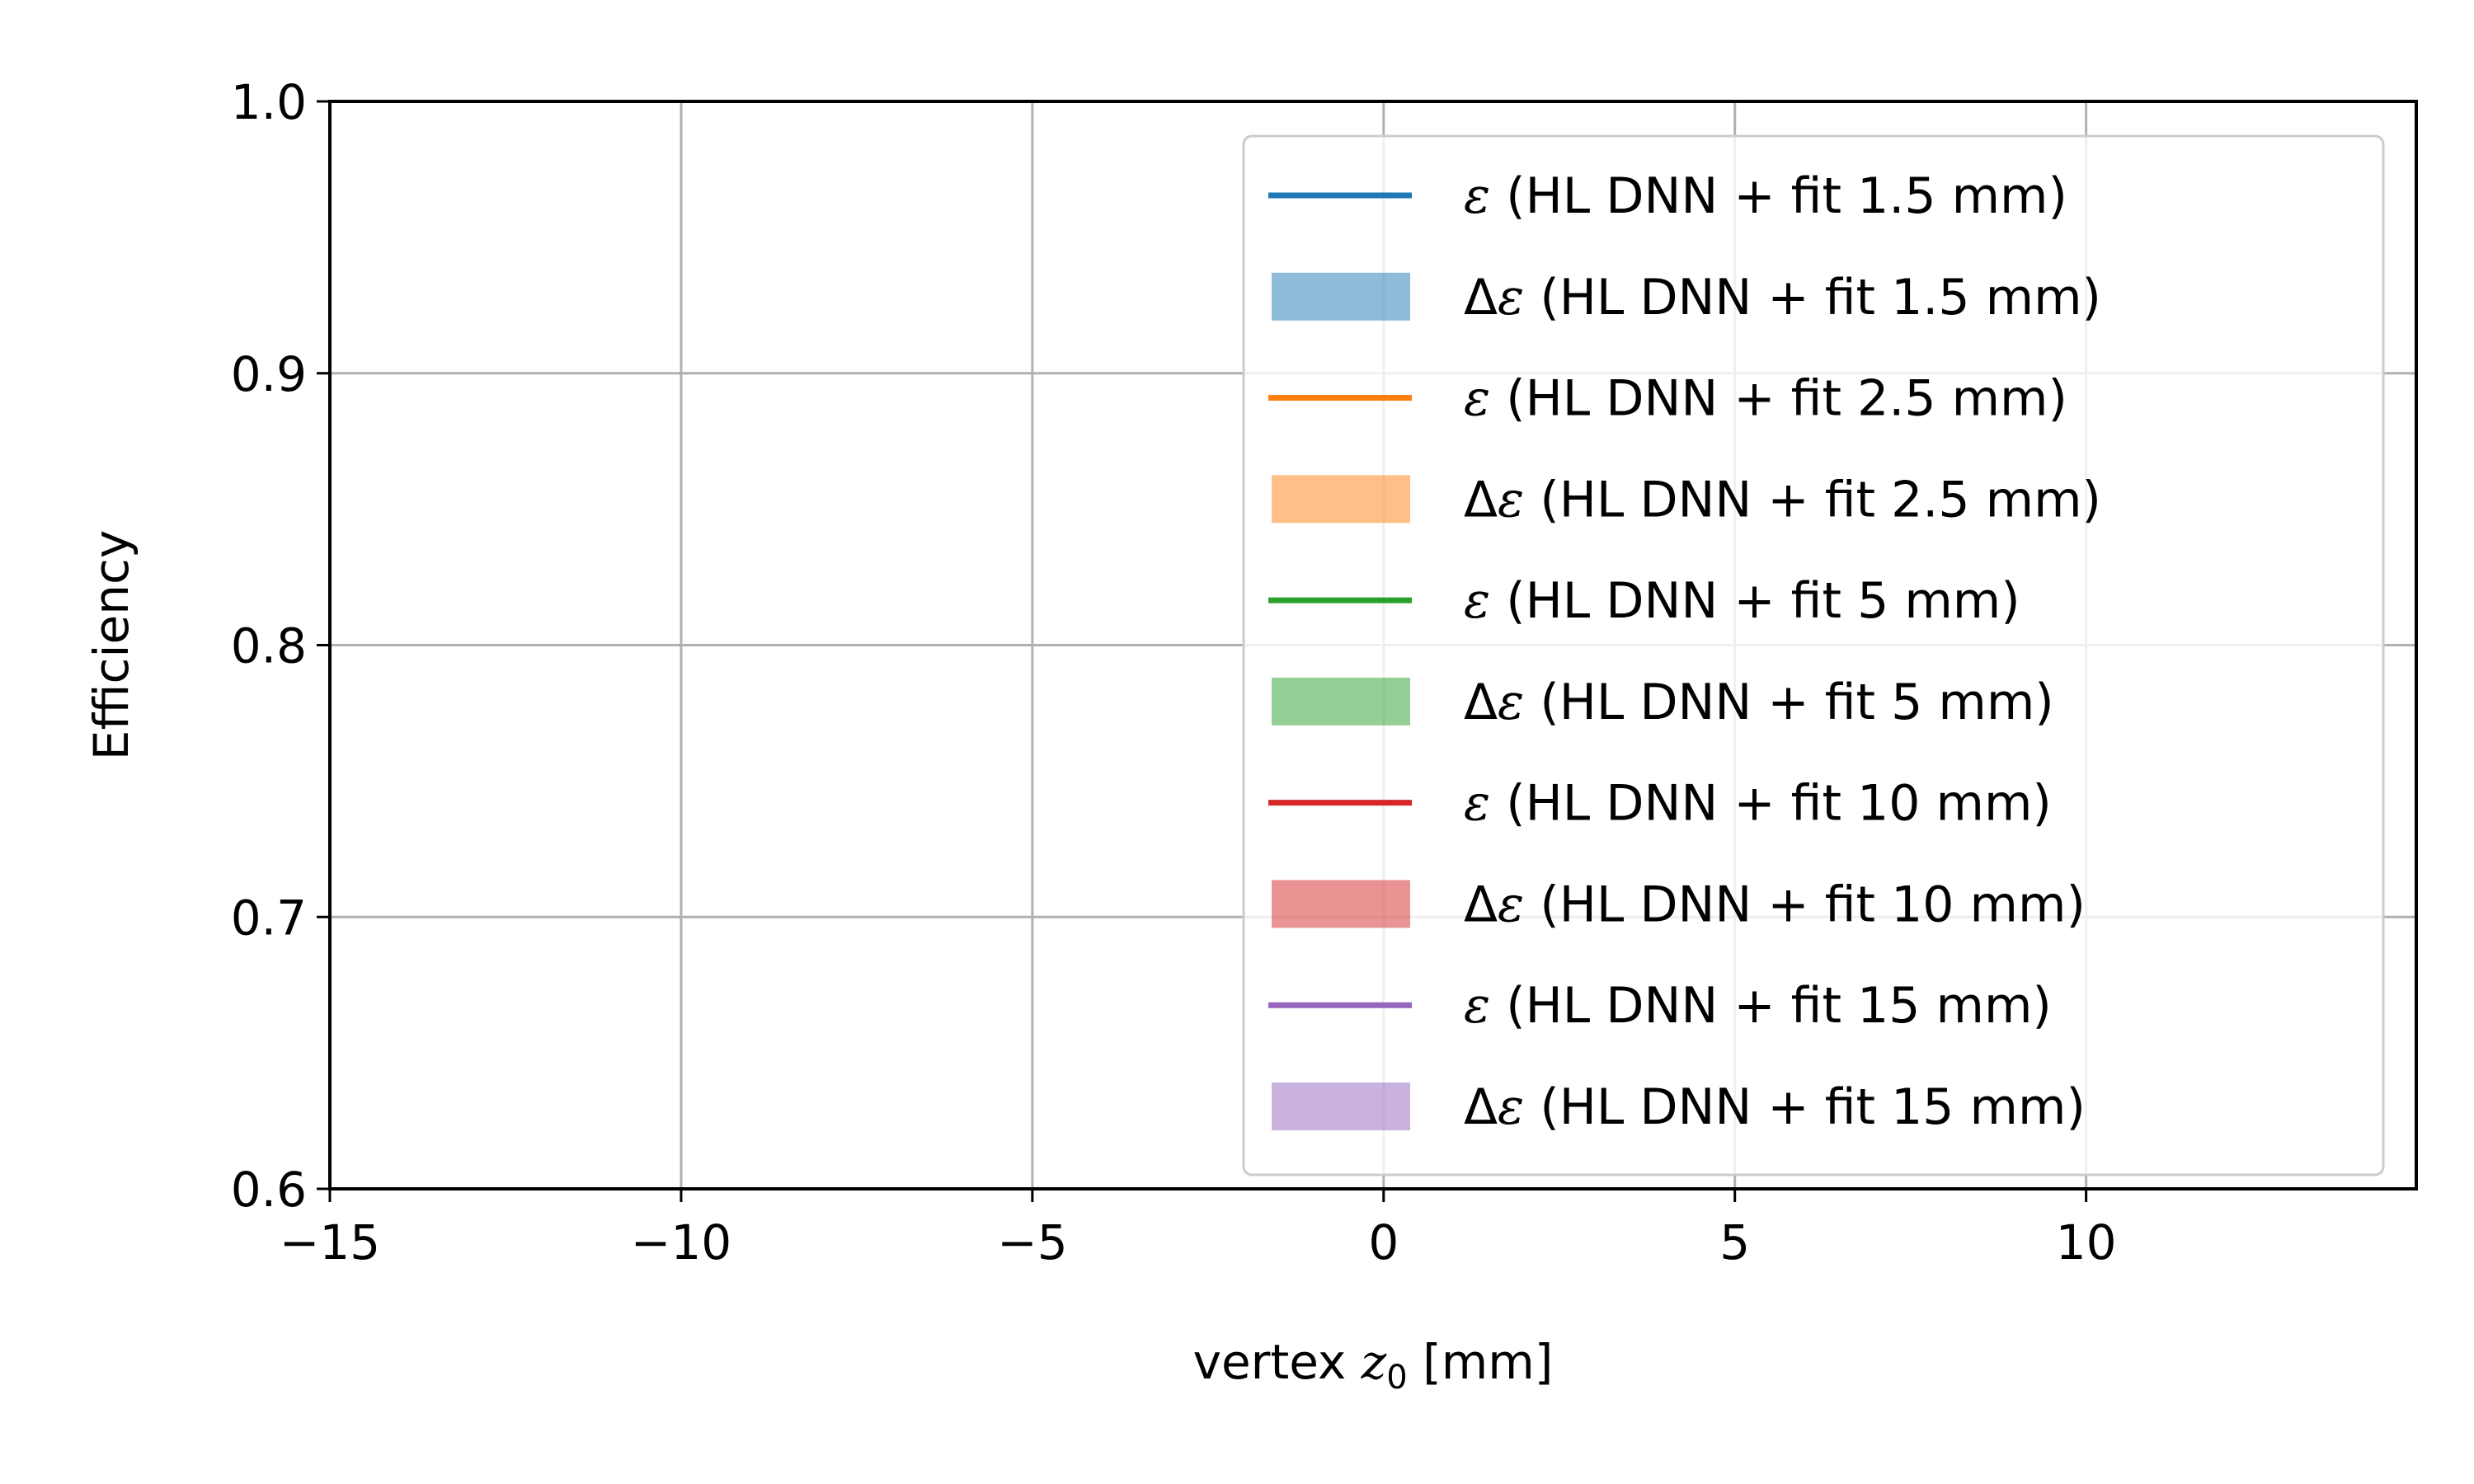  Describe the element at coordinates (1775, 904) in the screenshot. I see `legend-entry-label: Δε (HL DNN + fit 10 mm)` at that location.